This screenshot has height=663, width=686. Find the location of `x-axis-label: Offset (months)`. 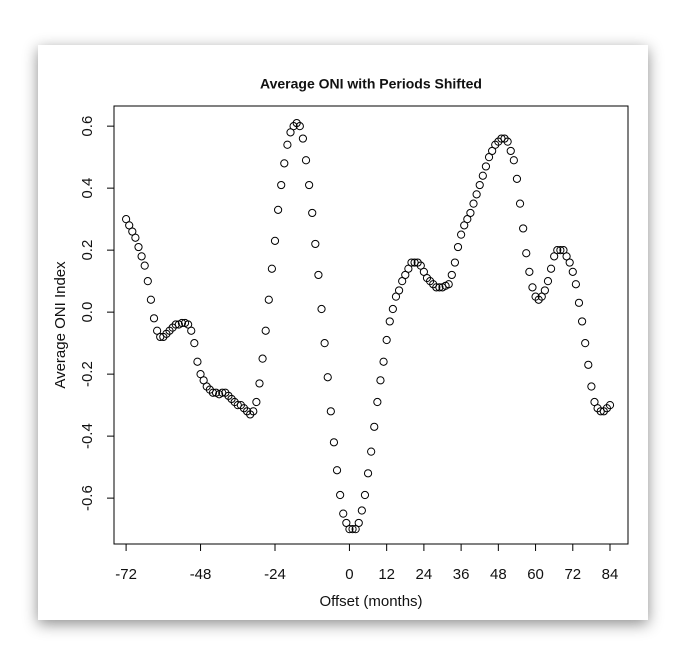

x-axis-label: Offset (months) is located at coordinates (370, 601).